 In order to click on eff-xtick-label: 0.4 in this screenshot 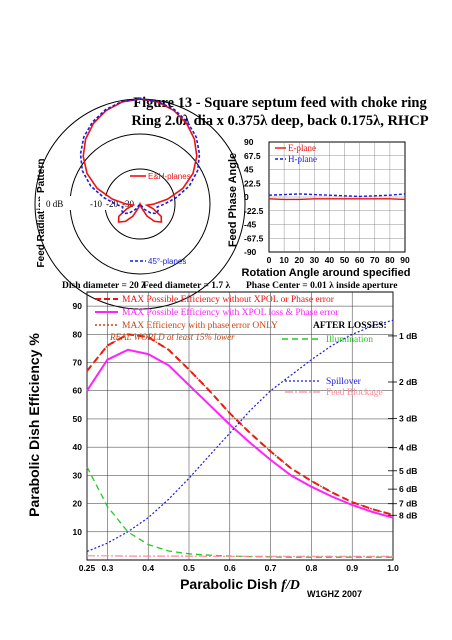, I will do `click(148, 568)`.